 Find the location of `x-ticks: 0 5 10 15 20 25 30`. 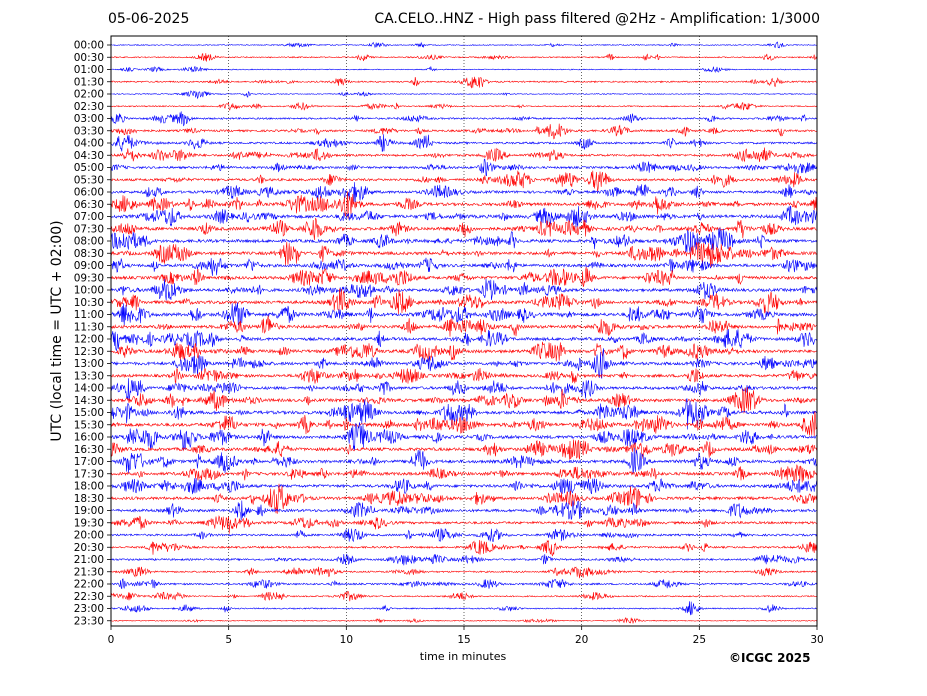

x-ticks: 0 5 10 15 20 25 30 is located at coordinates (466, 636).